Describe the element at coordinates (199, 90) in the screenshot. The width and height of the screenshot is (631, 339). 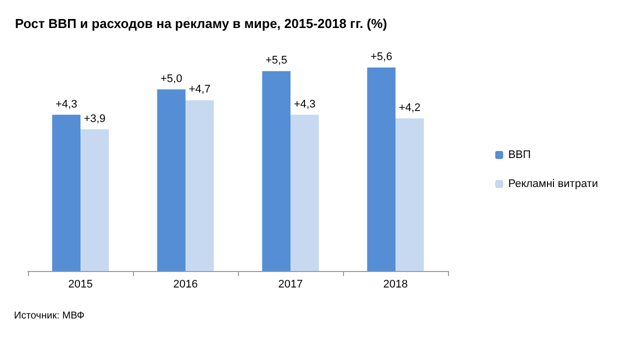
I see `data-label: +4,7` at that location.